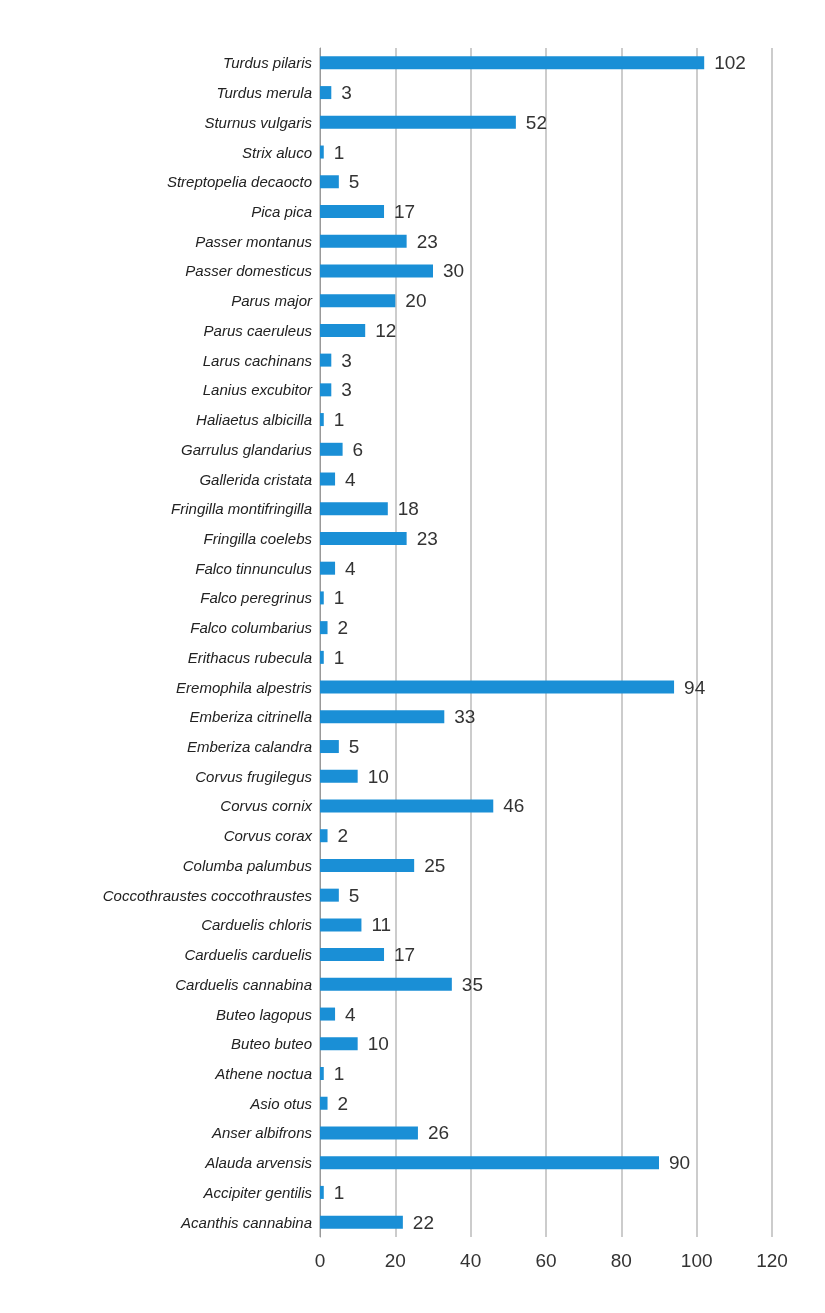  What do you see at coordinates (471, 1260) in the screenshot?
I see `x-tick-label: 40` at bounding box center [471, 1260].